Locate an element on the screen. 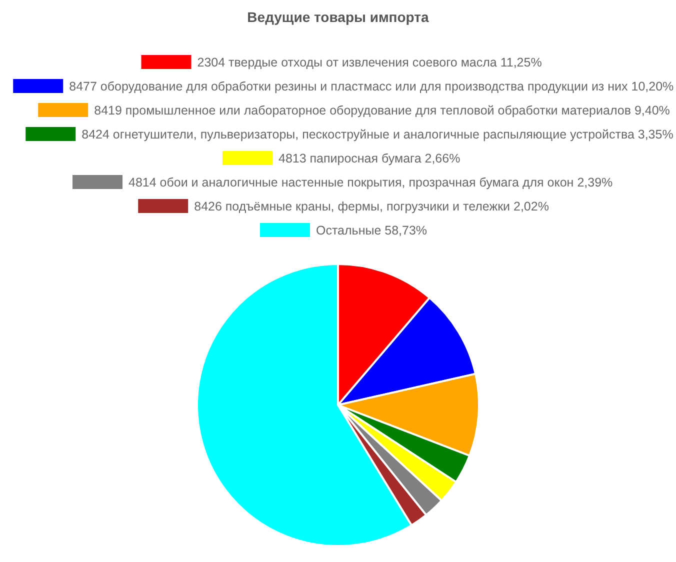  legend-label: 8477 оборудование для обработки резины и пластмасс или для производства продукции из них 10,20% is located at coordinates (371, 87).